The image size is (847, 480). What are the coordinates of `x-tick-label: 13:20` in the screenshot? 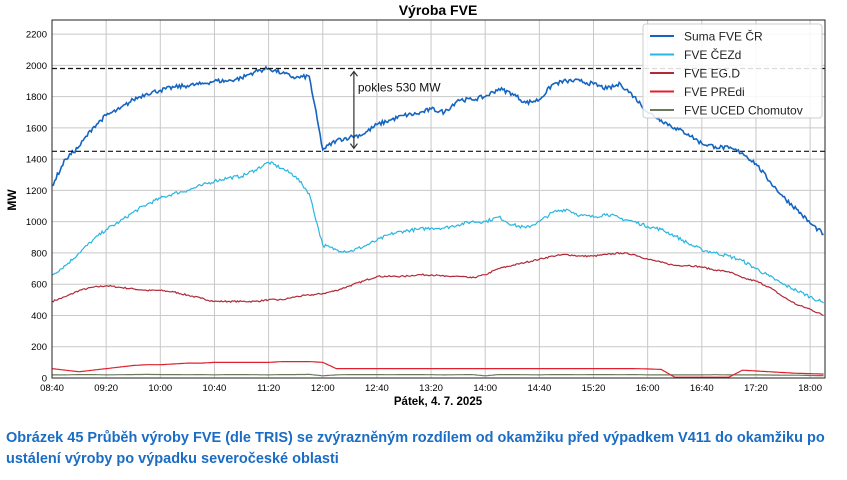 It's located at (431, 388).